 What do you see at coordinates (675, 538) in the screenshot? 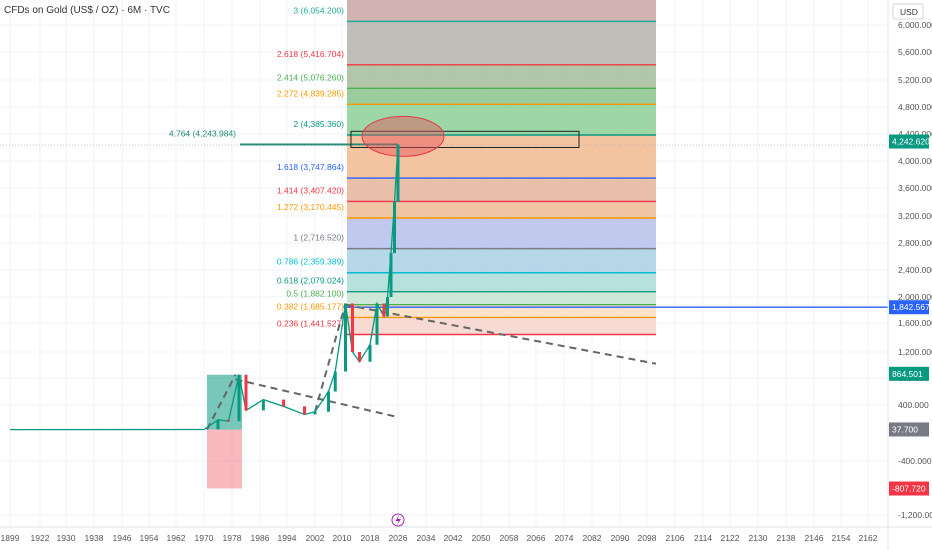
I see `x-tick-label: 2106` at bounding box center [675, 538].